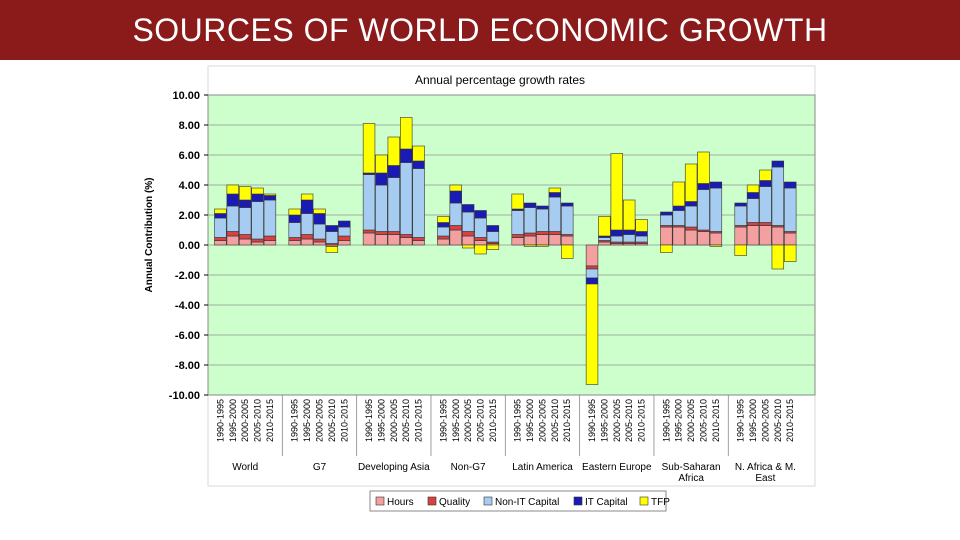  I want to click on title-bar, so click(480, 30).